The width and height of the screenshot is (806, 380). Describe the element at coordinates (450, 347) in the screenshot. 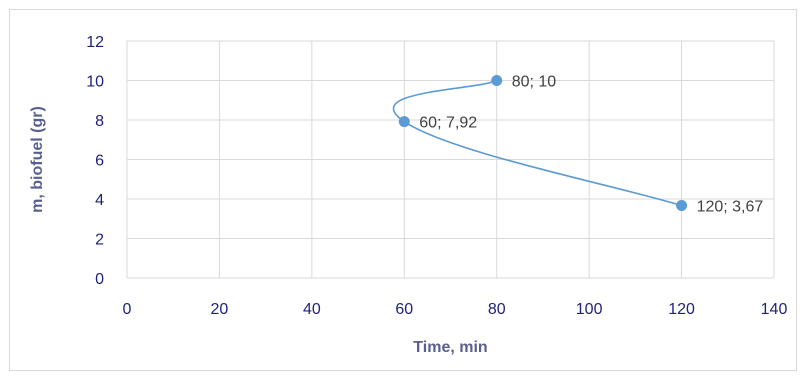

I see `x-axis-title: Time, min` at that location.